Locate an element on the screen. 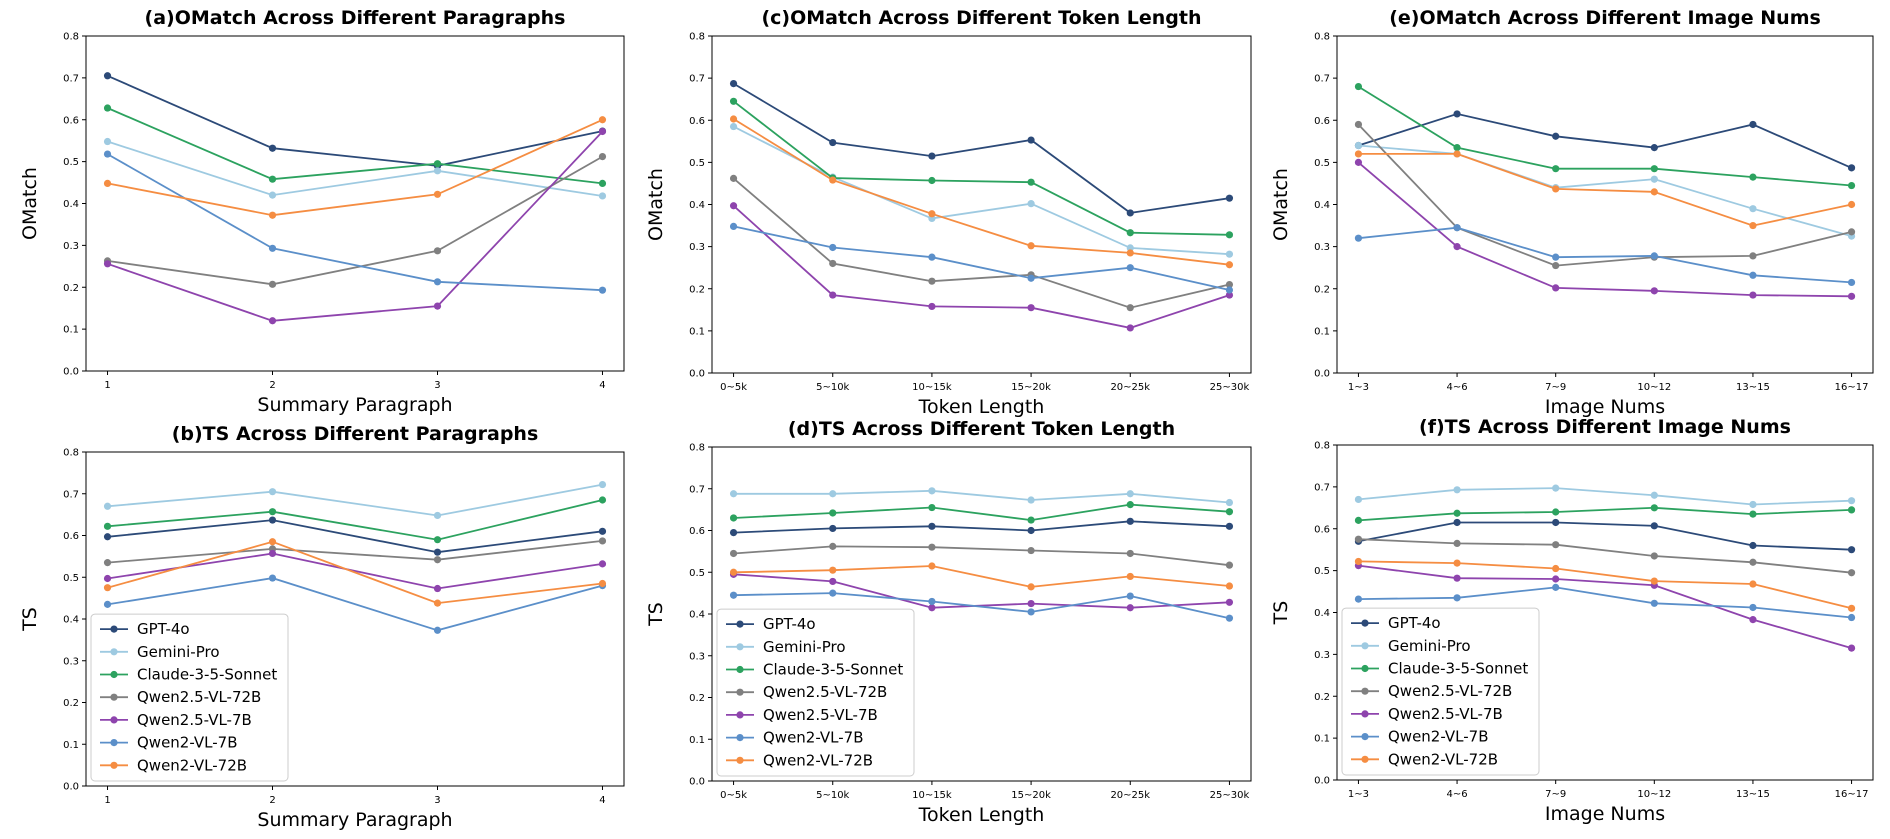 The image size is (1890, 839). x-tick-label: 2 is located at coordinates (272, 385).